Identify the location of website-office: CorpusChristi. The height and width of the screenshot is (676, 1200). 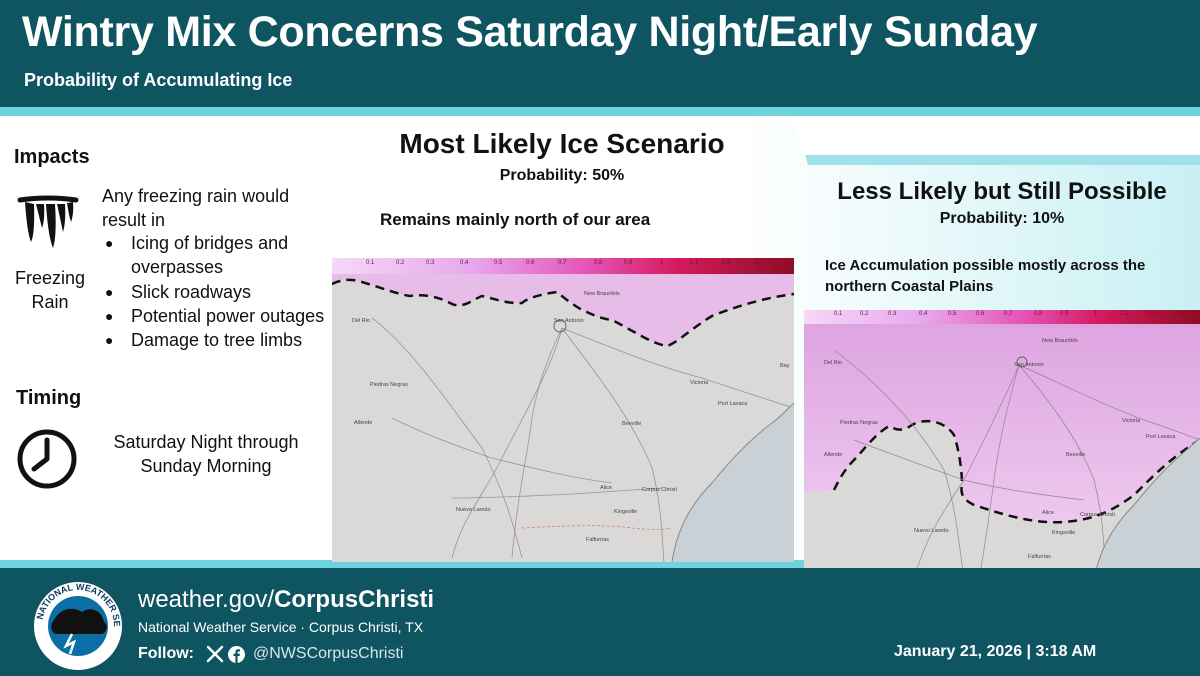
(354, 599).